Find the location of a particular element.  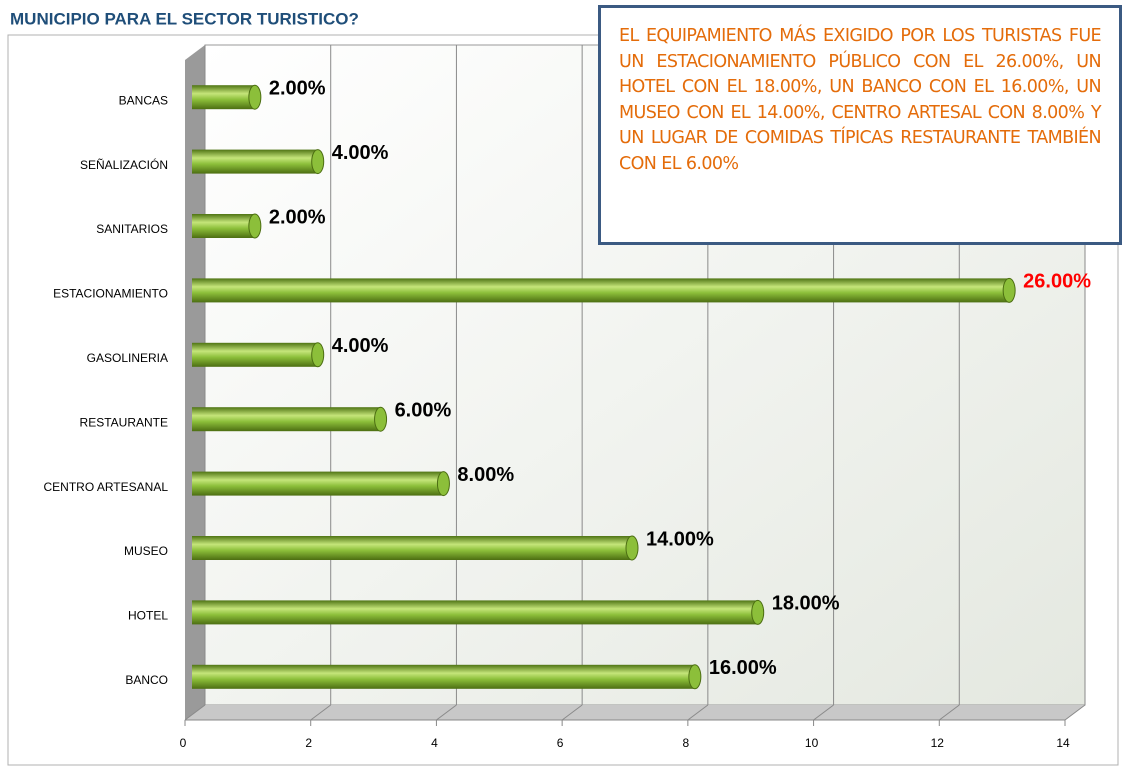

y-tick-label: ESTACIONAMIENTO is located at coordinates (110, 294).